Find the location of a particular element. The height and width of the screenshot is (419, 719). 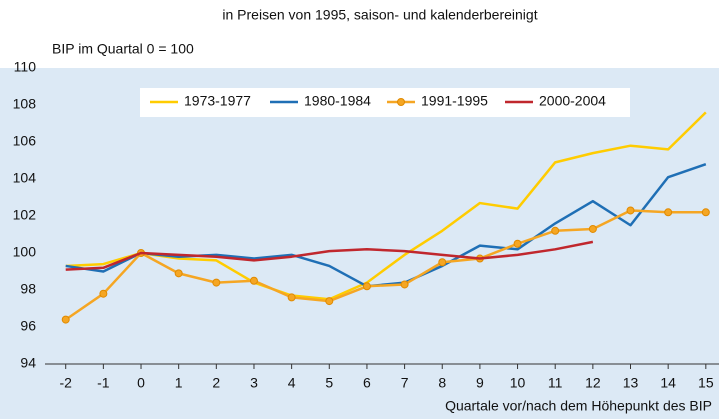

y-tick-label: 96 is located at coordinates (28, 326).